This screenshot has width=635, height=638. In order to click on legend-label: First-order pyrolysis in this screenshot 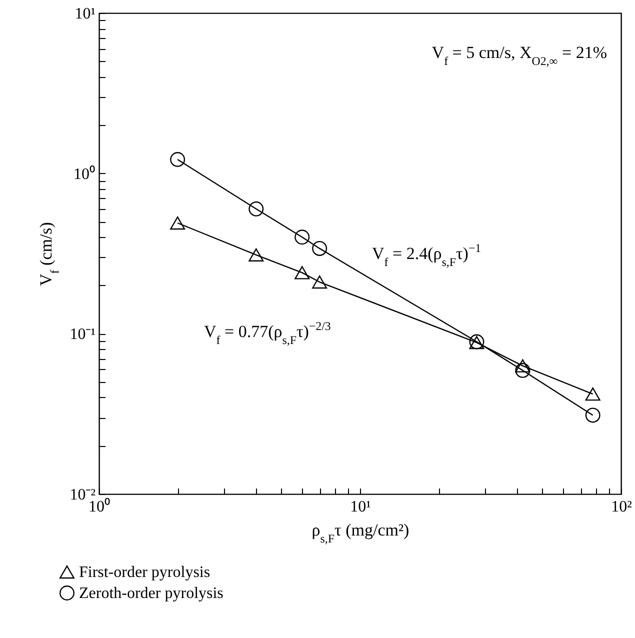, I will do `click(144, 572)`.